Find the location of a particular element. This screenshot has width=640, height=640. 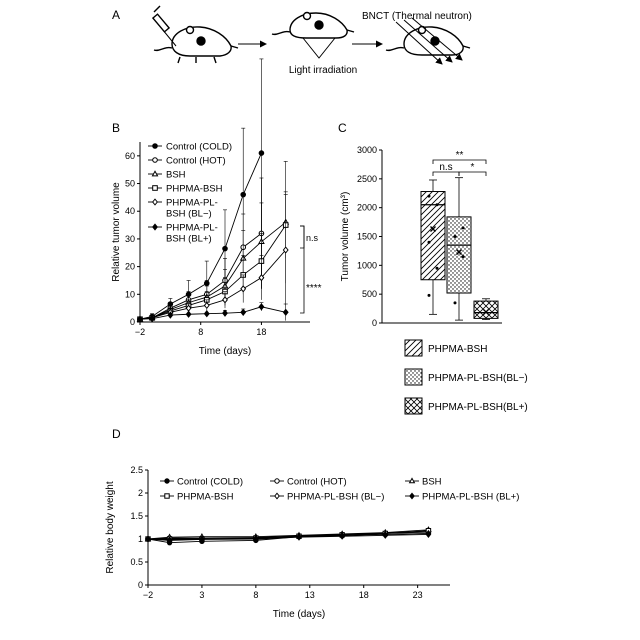

y-tick-label: 2000 is located at coordinates (367, 208).